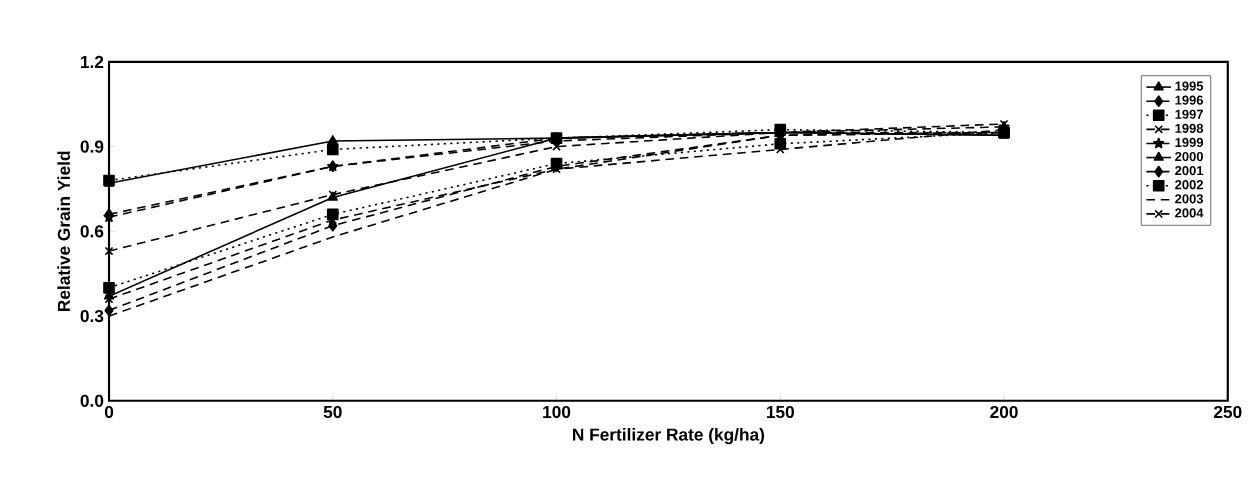 This screenshot has height=484, width=1254. Describe the element at coordinates (1189, 199) in the screenshot. I see `legend-label: 2003` at that location.